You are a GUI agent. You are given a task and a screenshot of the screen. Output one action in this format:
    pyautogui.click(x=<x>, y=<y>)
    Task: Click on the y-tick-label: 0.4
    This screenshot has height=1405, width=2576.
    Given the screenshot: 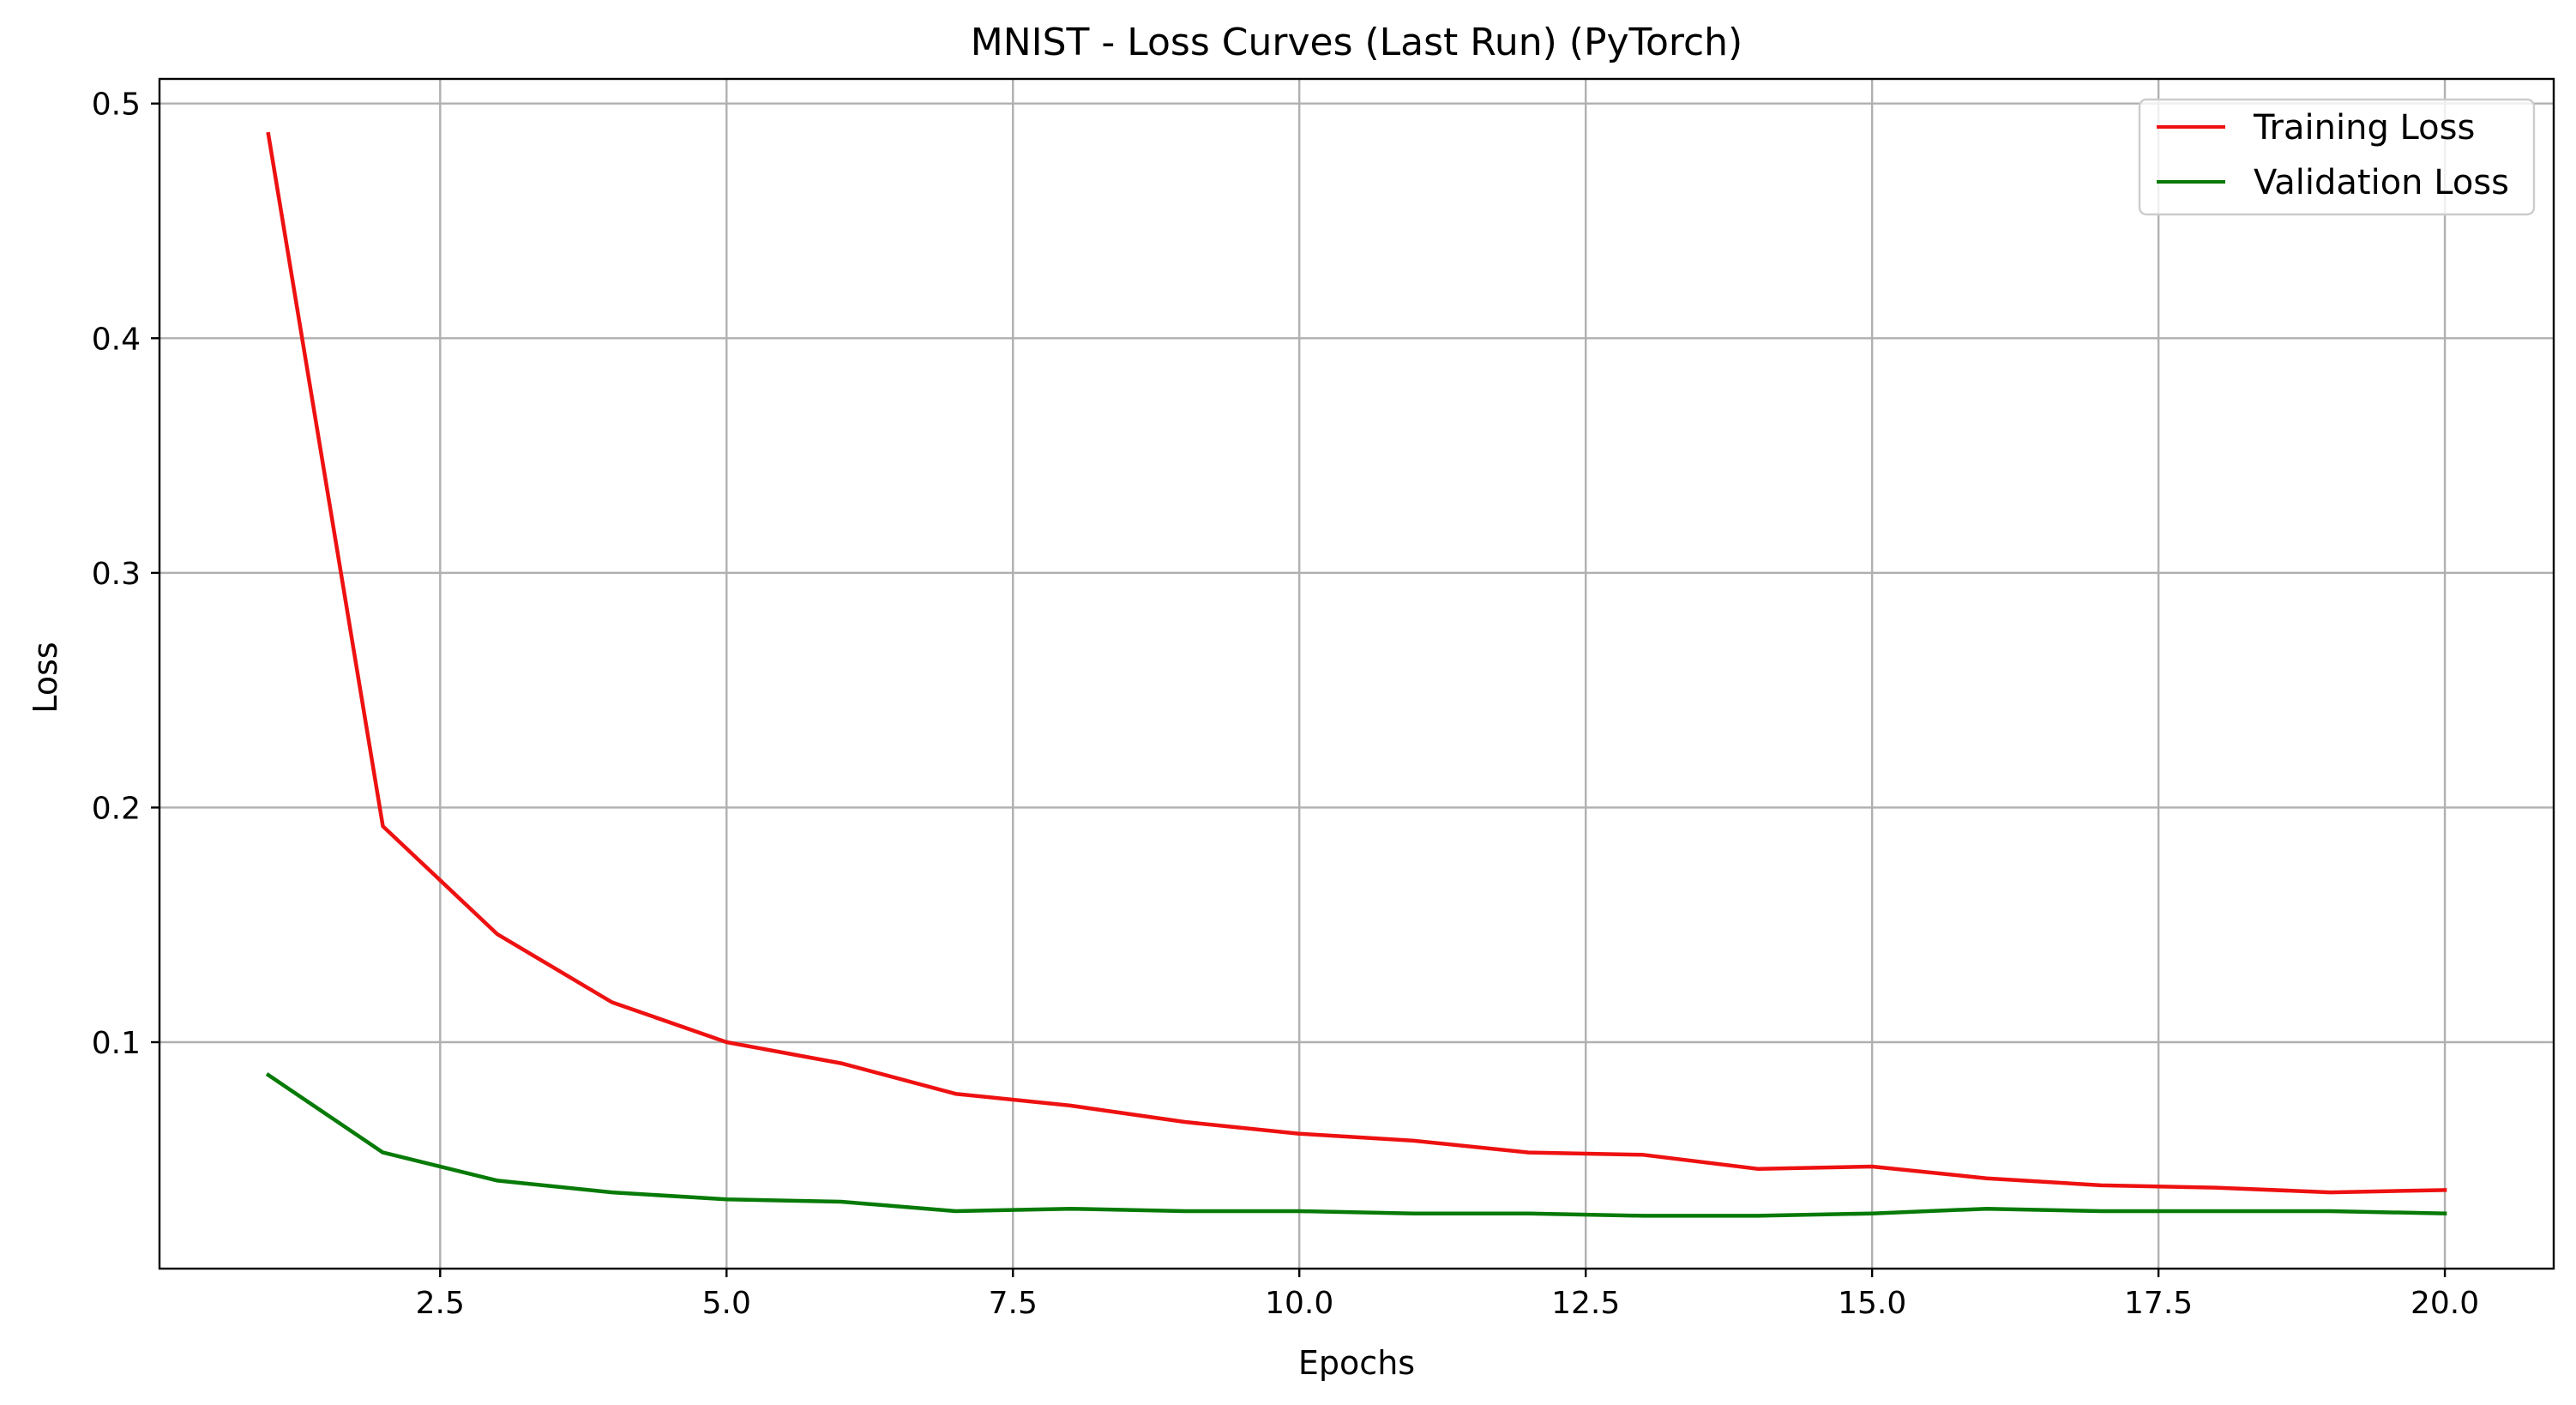 What is the action you would take?
    pyautogui.click(x=117, y=339)
    